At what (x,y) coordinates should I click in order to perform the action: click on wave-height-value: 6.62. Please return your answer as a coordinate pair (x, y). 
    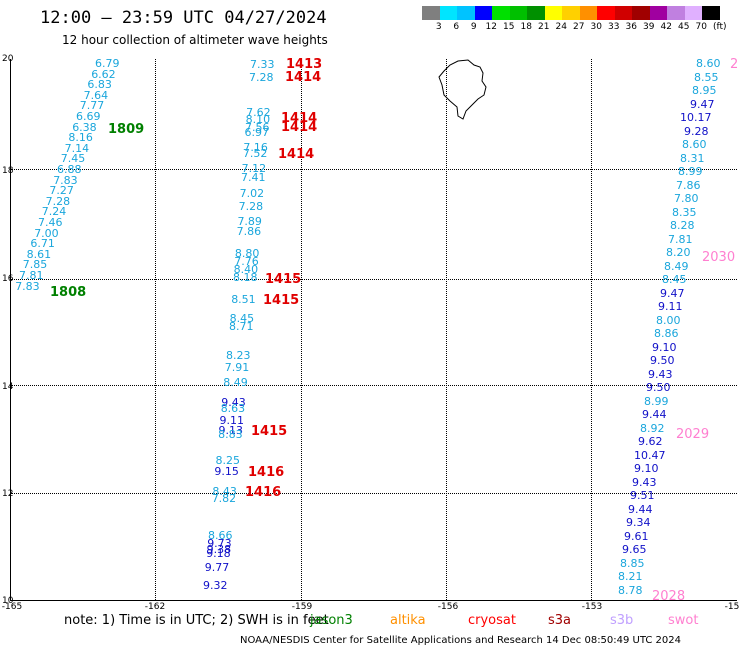
    Looking at the image, I should click on (103, 74).